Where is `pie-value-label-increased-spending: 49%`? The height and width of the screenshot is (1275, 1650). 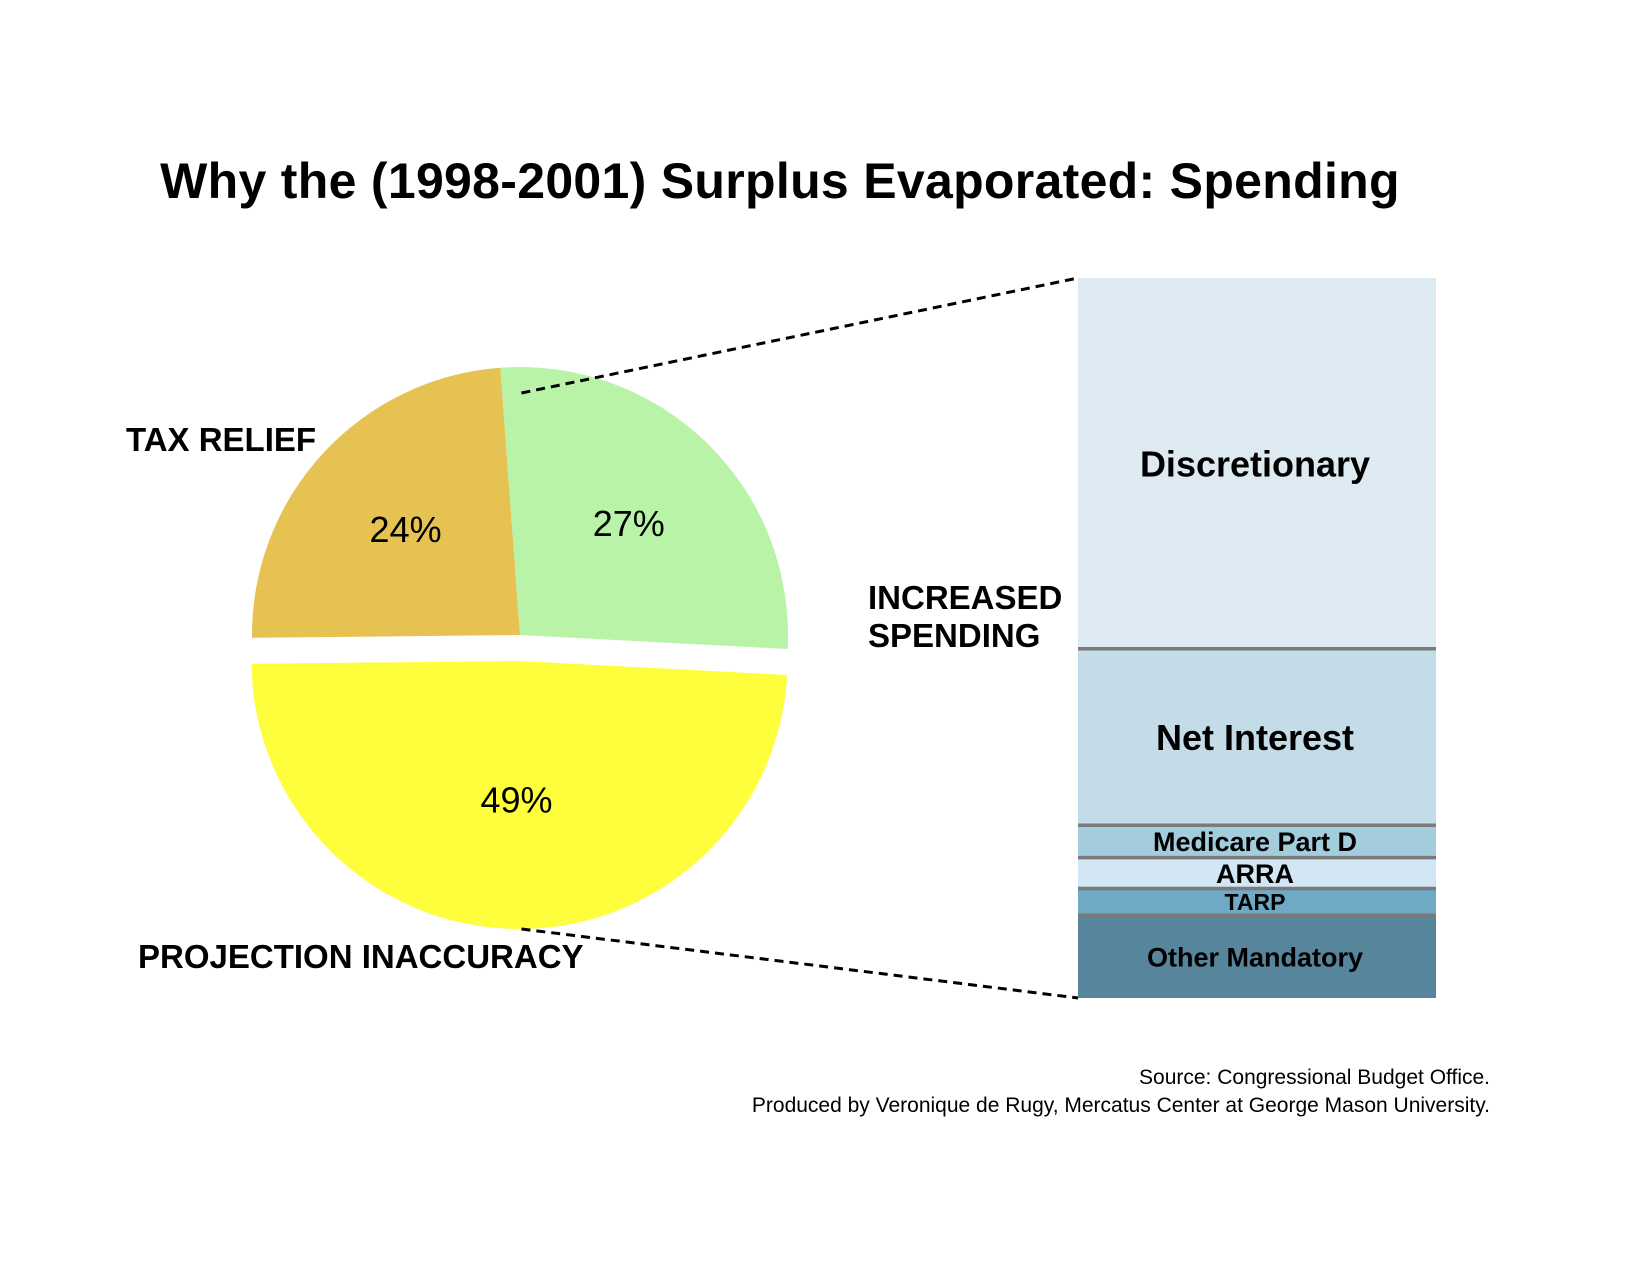 pie-value-label-increased-spending: 49% is located at coordinates (517, 799).